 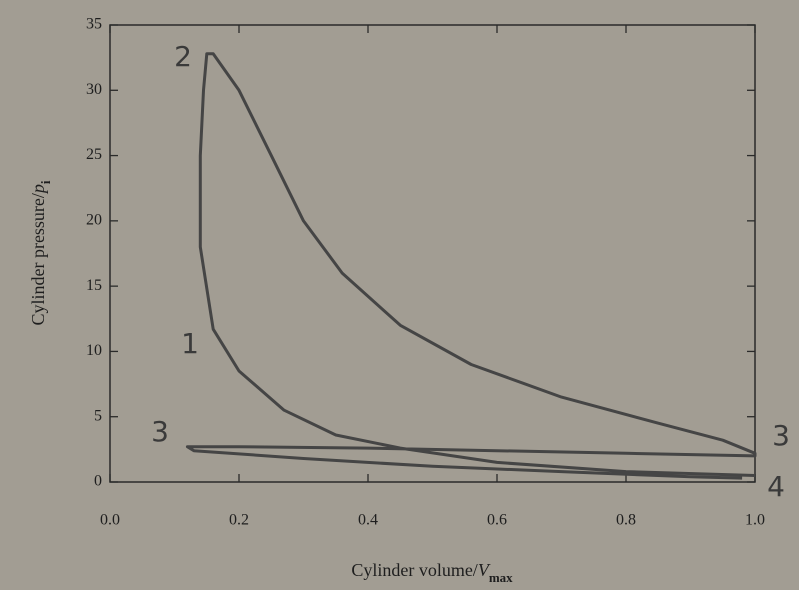 What do you see at coordinates (110, 520) in the screenshot?
I see `x-tick-label: 0.0` at bounding box center [110, 520].